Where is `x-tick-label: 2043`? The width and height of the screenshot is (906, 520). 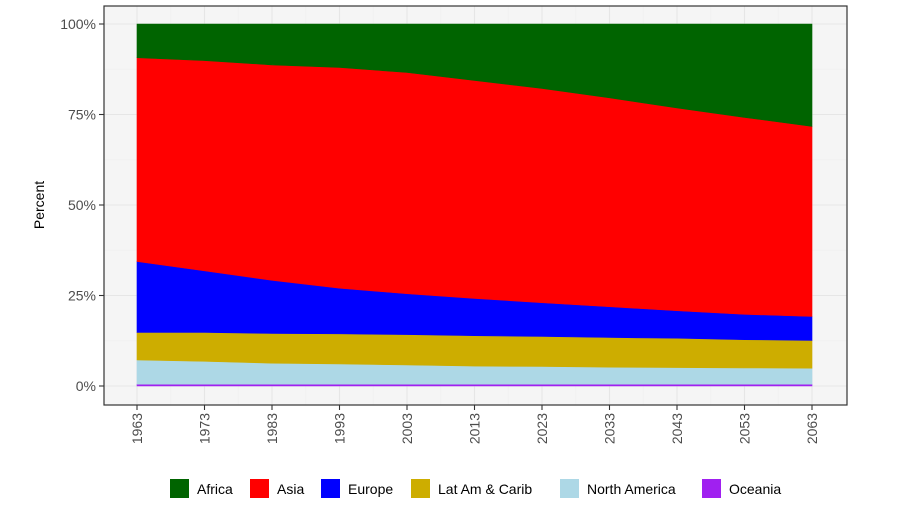
x-tick-label: 2043 is located at coordinates (677, 428).